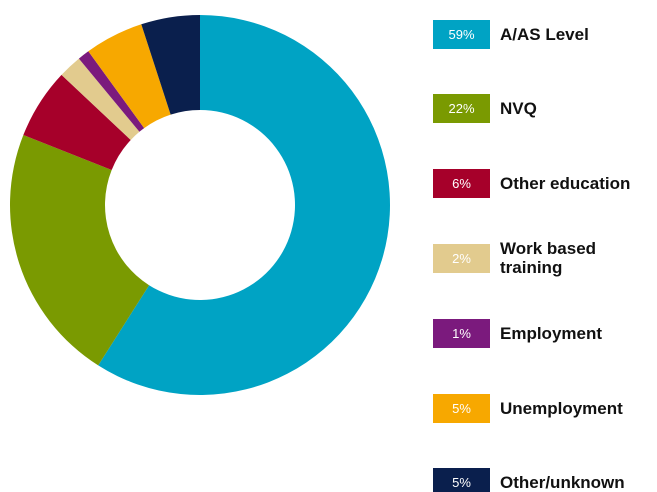 The width and height of the screenshot is (657, 492). I want to click on legend-swatch: 6%, so click(461, 184).